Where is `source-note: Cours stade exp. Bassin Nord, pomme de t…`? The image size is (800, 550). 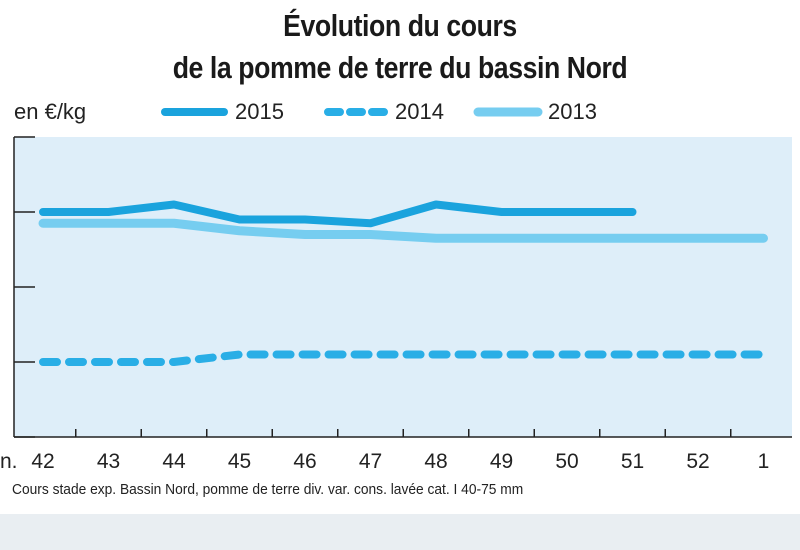
source-note: Cours stade exp. Bassin Nord, pomme de t… is located at coordinates (268, 490).